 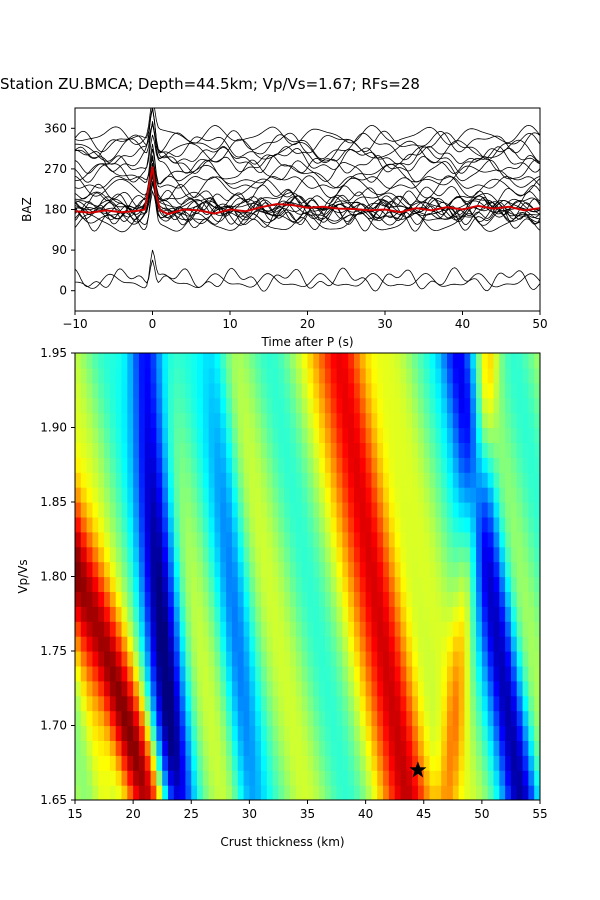 What do you see at coordinates (307, 269) in the screenshot?
I see `rf-trace` at bounding box center [307, 269].